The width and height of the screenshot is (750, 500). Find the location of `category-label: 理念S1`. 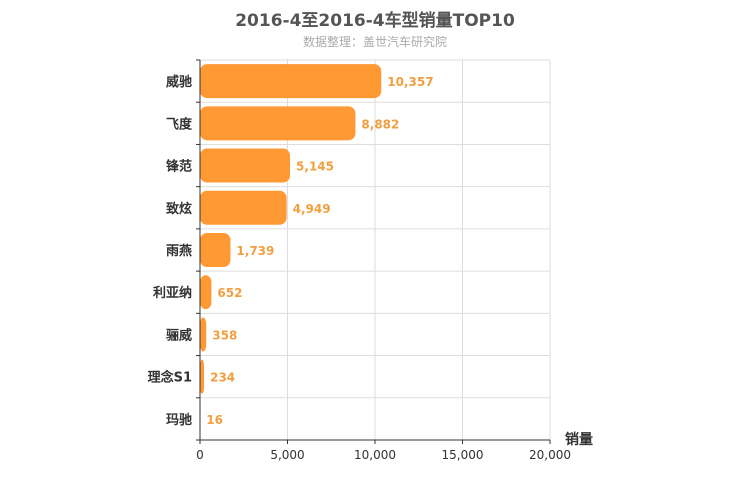

category-label: 理念S1 is located at coordinates (170, 378).